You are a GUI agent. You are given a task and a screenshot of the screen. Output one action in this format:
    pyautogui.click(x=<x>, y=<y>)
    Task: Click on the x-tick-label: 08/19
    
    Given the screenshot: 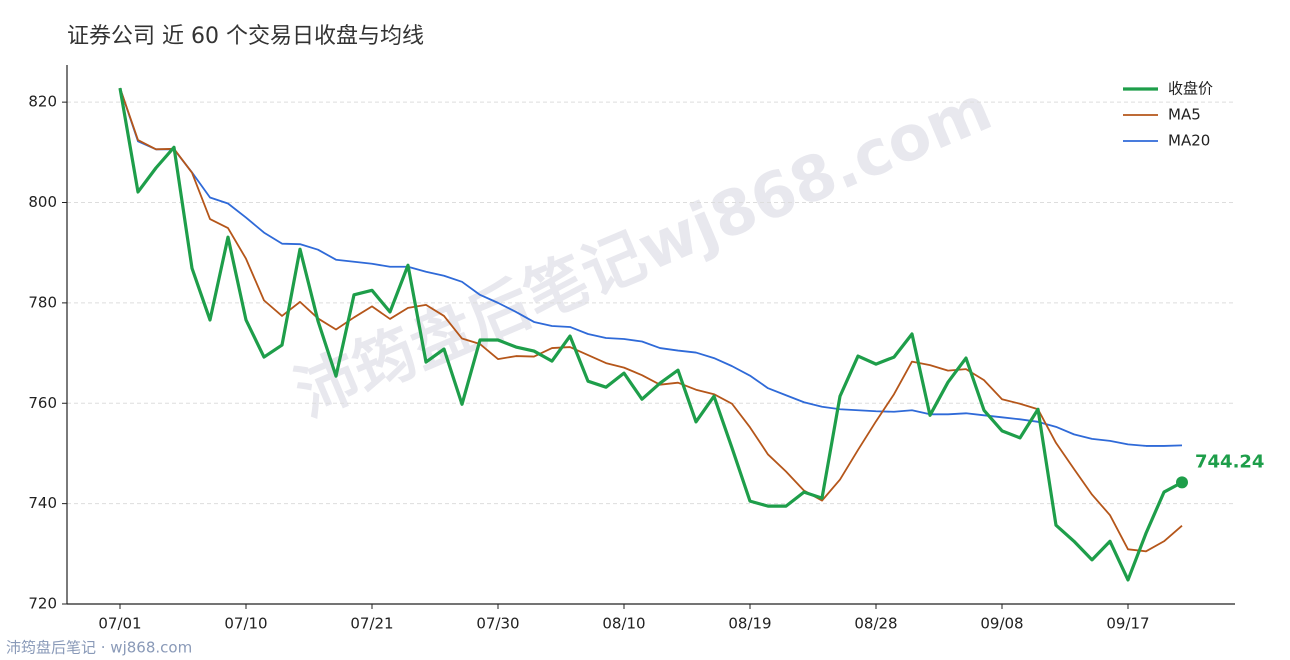 What is the action you would take?
    pyautogui.click(x=749, y=624)
    